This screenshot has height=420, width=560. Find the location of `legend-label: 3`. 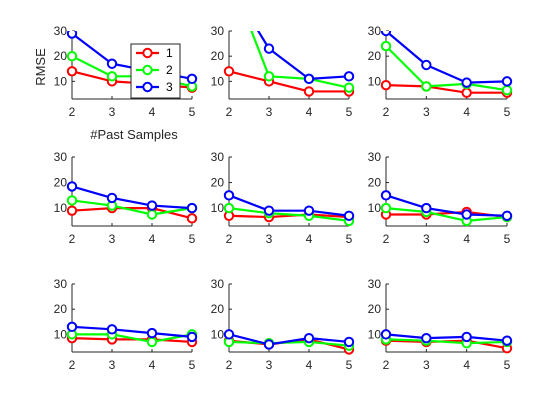

legend-label: 3 is located at coordinates (169, 87).